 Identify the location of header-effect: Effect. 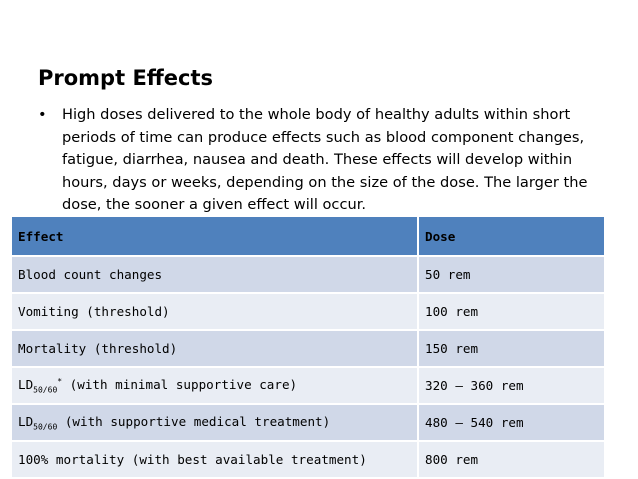
(215, 237).